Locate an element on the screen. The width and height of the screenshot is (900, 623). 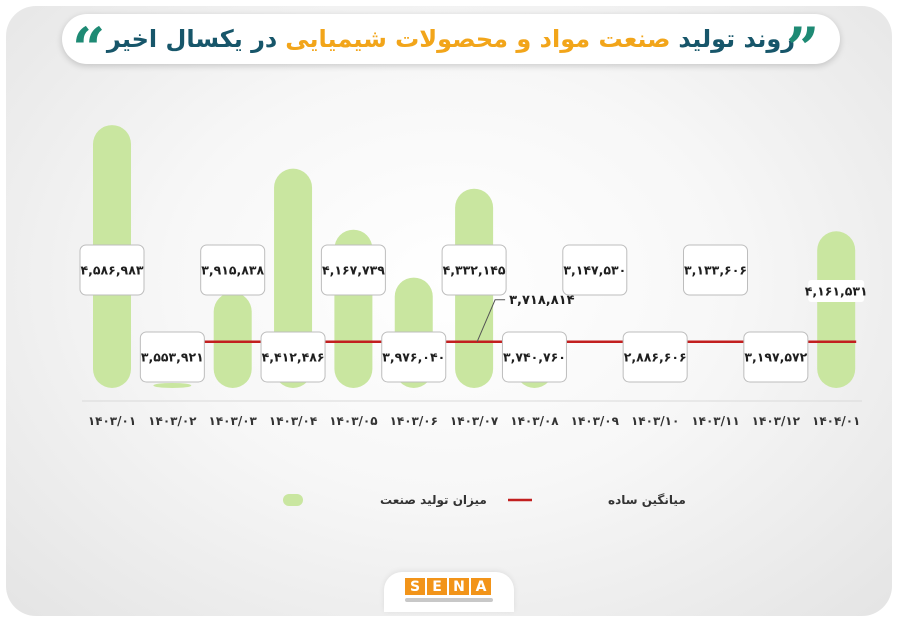
value-label-box-10: ۲,۸۸۶,۶۰۶ is located at coordinates (655, 357).